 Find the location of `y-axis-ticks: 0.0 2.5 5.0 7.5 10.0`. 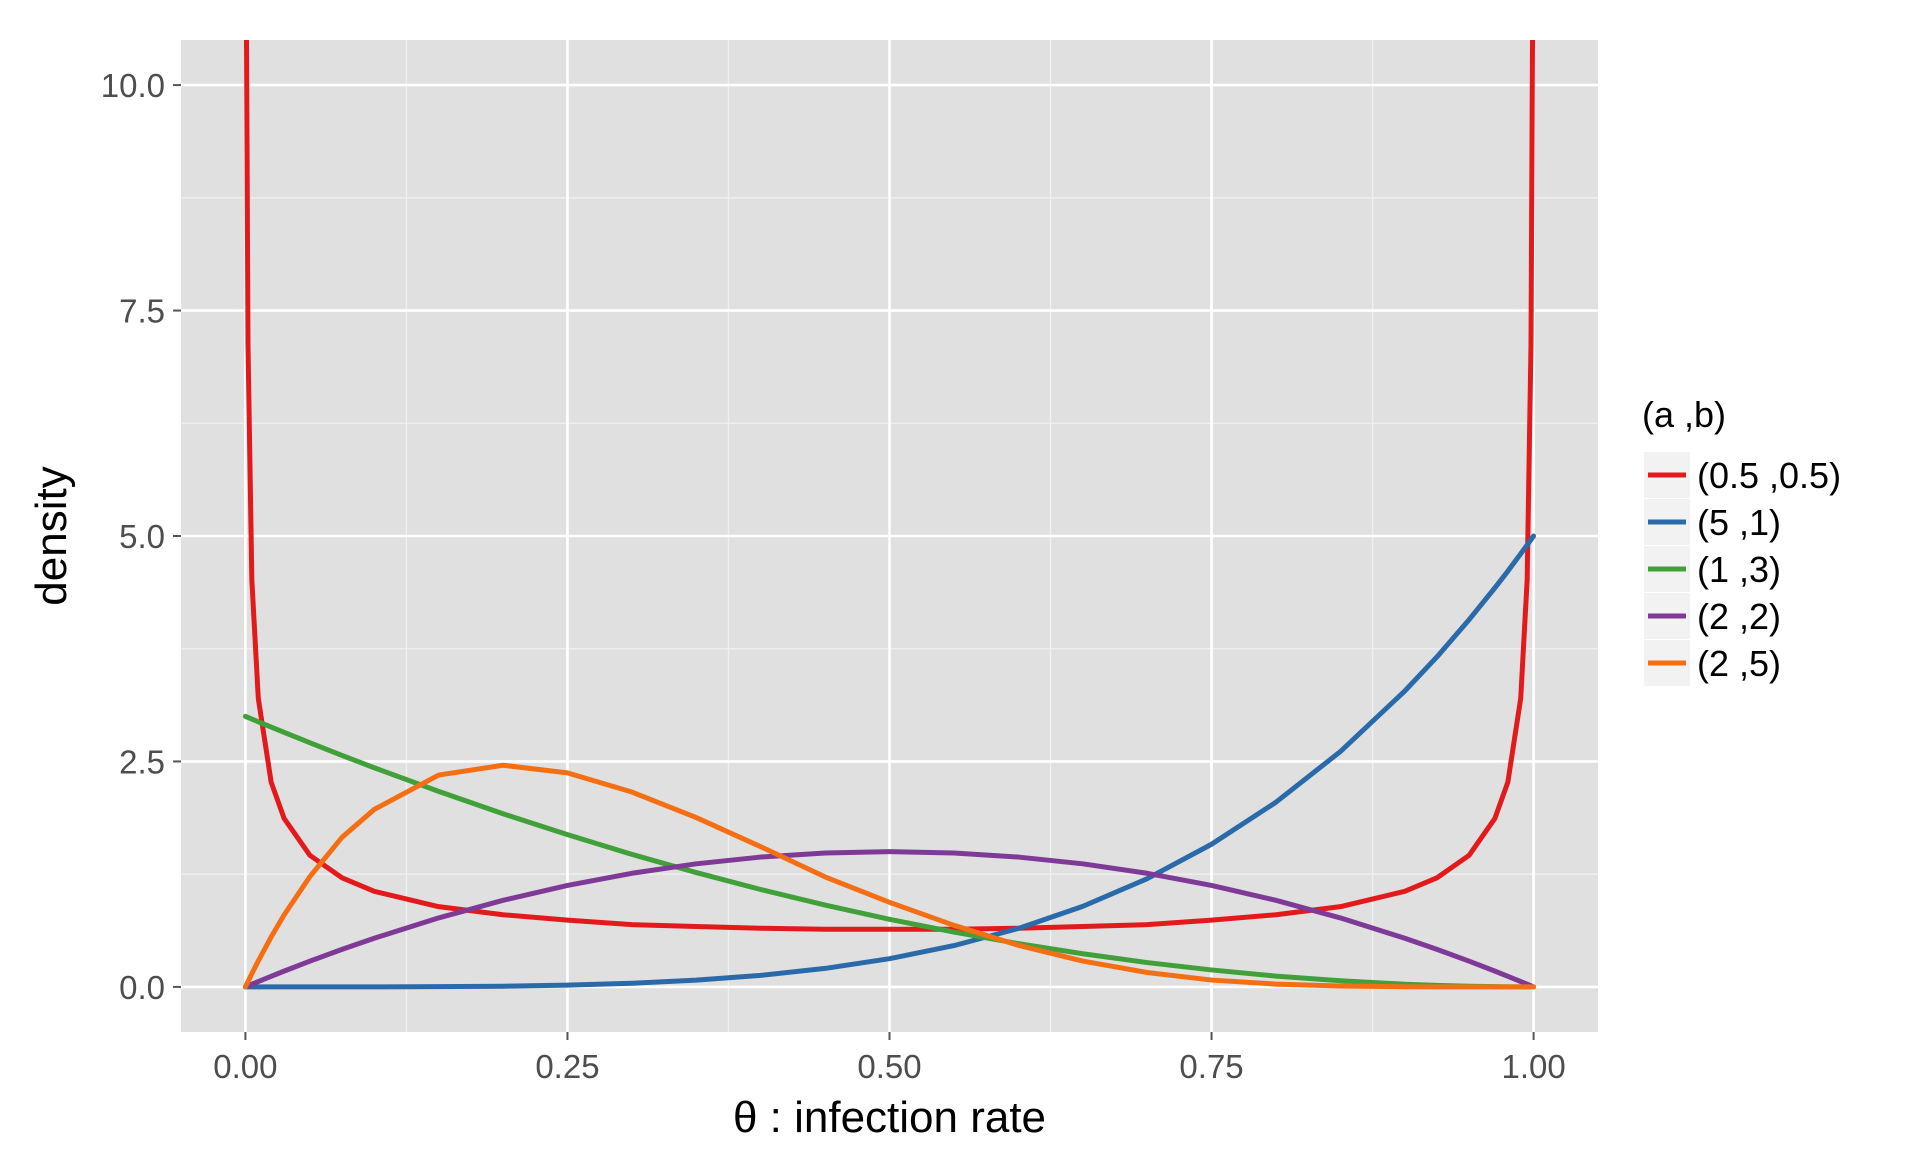

y-axis-ticks: 0.0 2.5 5.0 7.5 10.0 is located at coordinates (141, 536).